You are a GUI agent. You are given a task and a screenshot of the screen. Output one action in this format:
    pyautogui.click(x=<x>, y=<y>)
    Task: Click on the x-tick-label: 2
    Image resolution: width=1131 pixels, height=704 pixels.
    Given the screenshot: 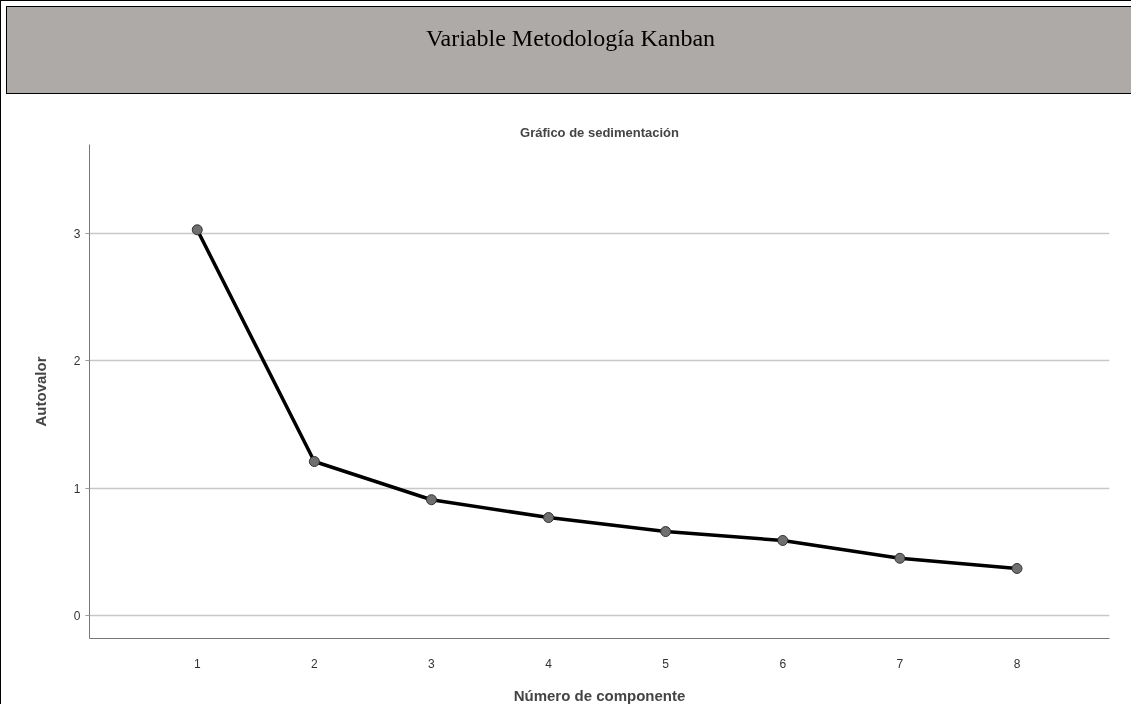 What is the action you would take?
    pyautogui.click(x=315, y=663)
    